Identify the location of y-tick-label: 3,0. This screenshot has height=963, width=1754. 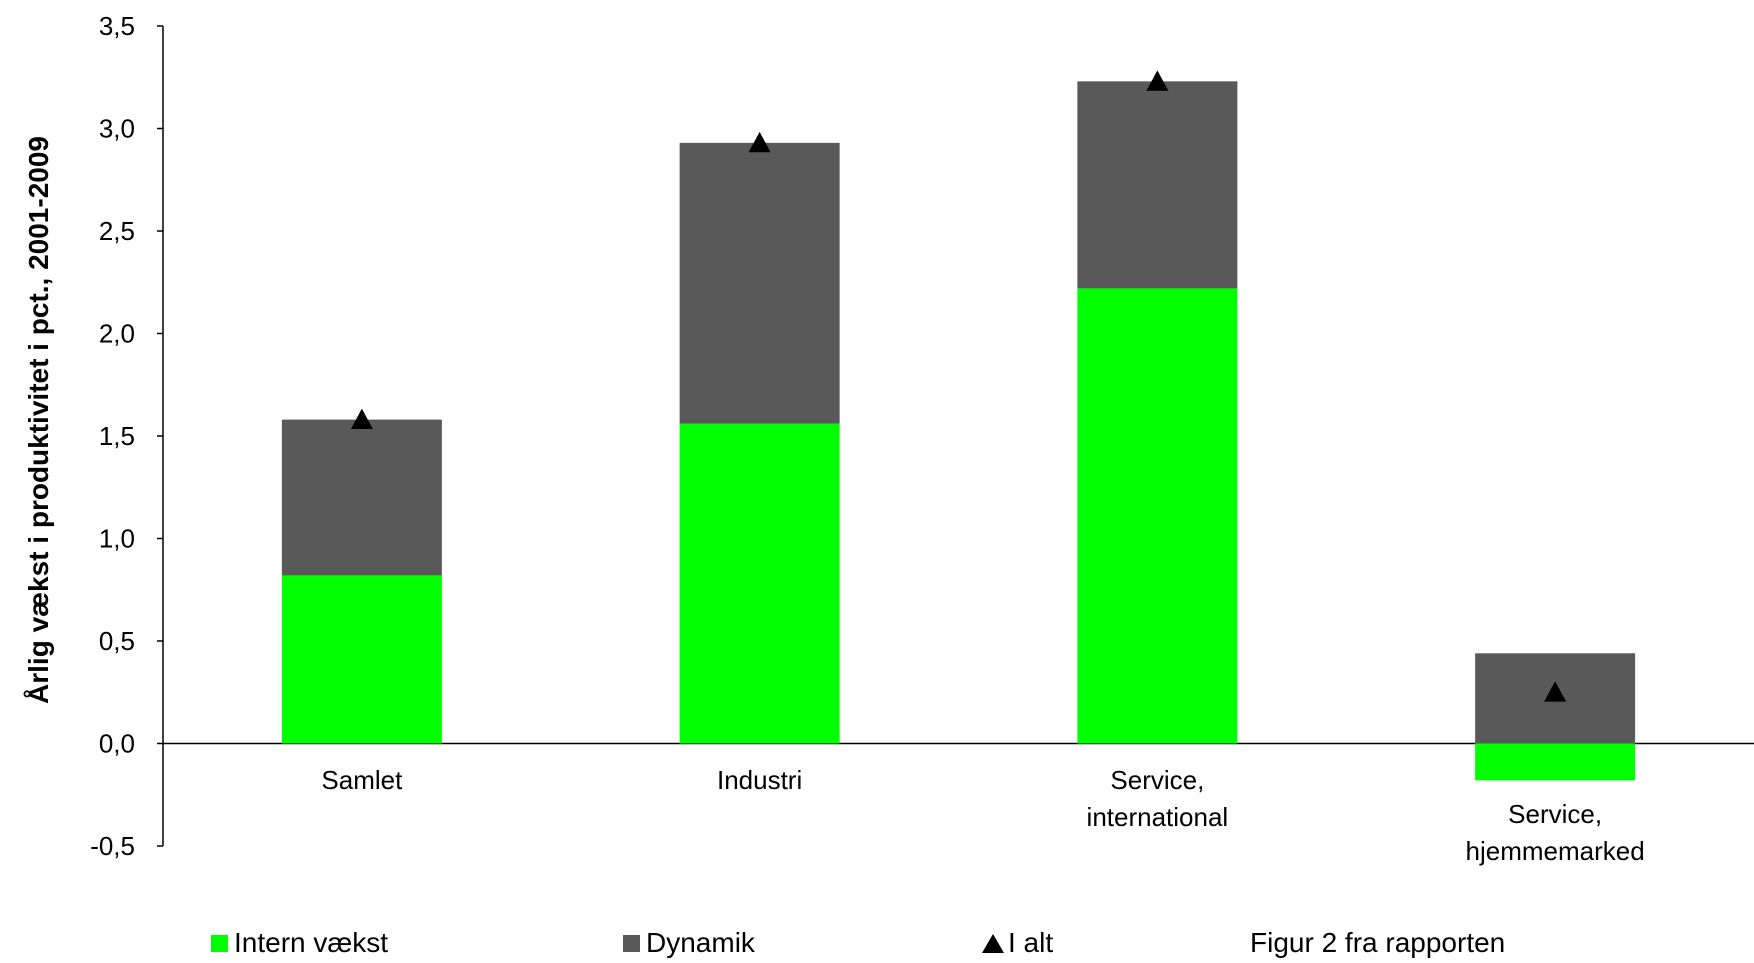
(117, 129).